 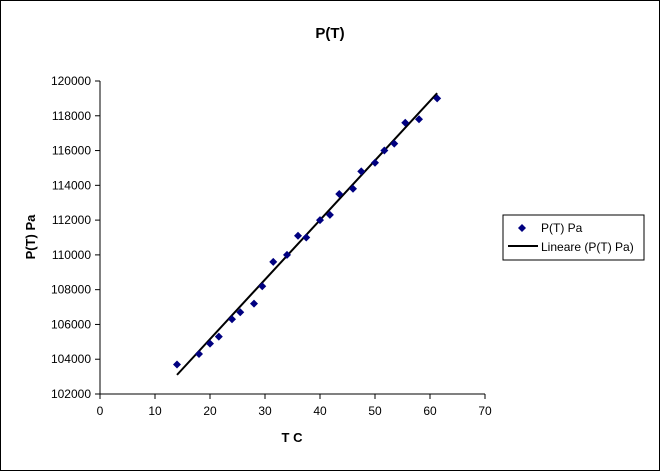 What do you see at coordinates (100, 411) in the screenshot?
I see `x-tick-label: 0` at bounding box center [100, 411].